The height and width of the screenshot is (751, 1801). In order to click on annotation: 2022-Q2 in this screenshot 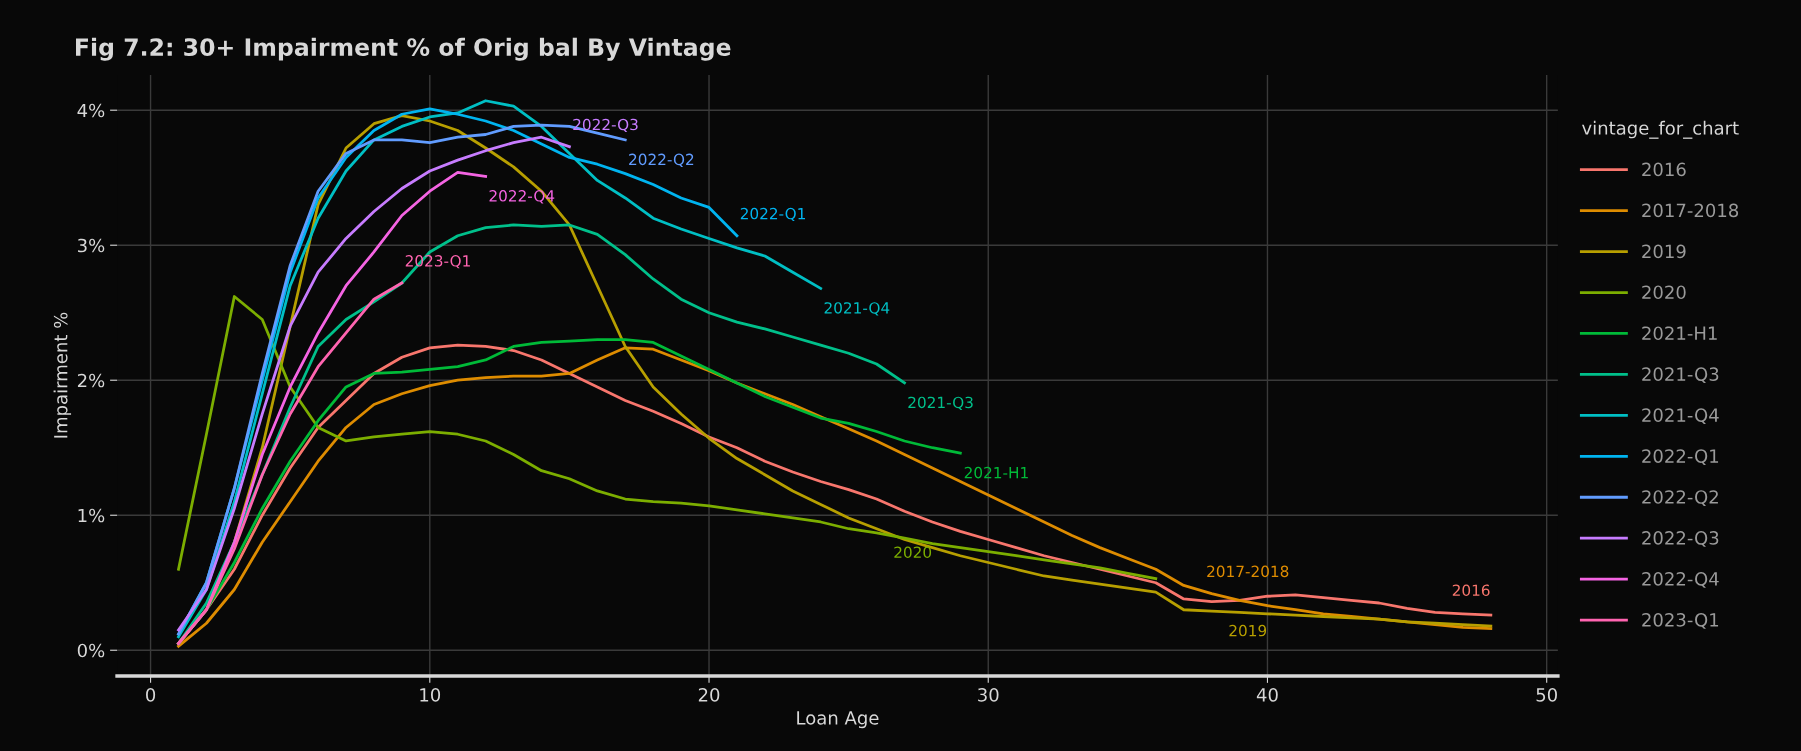, I will do `click(661, 160)`.